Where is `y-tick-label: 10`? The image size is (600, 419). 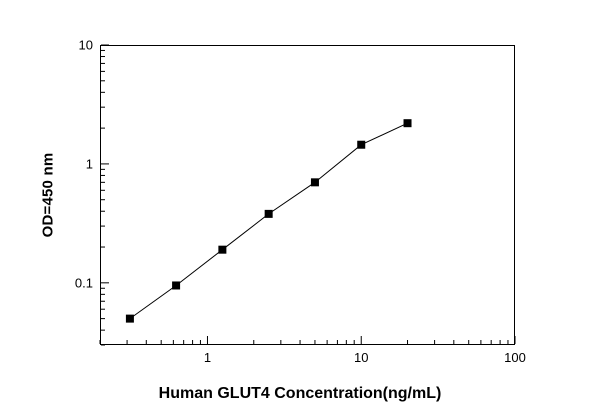
y-tick-label: 10 is located at coordinates (86, 45).